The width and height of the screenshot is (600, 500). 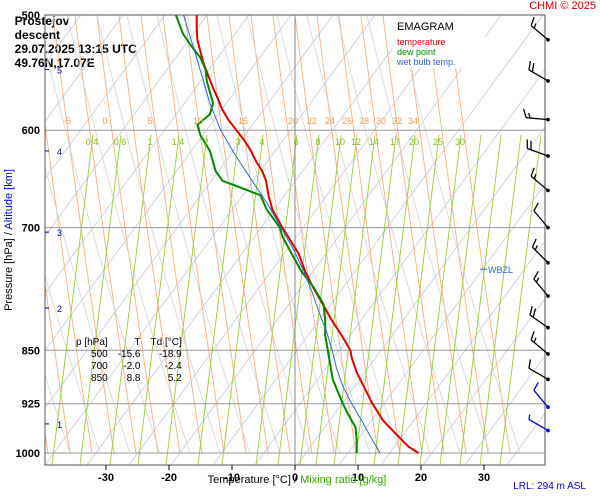 What do you see at coordinates (178, 142) in the screenshot?
I see `mixing-ratio-label: 1.4` at bounding box center [178, 142].